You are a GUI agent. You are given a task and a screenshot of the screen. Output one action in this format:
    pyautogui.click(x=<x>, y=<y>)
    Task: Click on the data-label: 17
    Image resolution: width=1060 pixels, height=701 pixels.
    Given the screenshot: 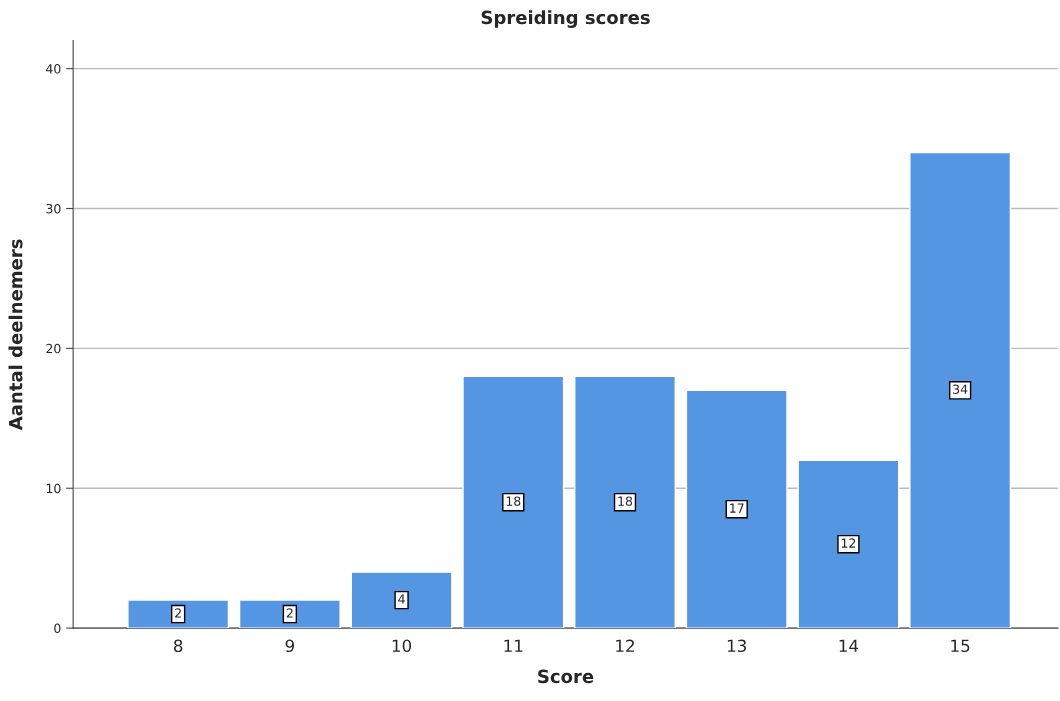 What is the action you would take?
    pyautogui.click(x=737, y=508)
    